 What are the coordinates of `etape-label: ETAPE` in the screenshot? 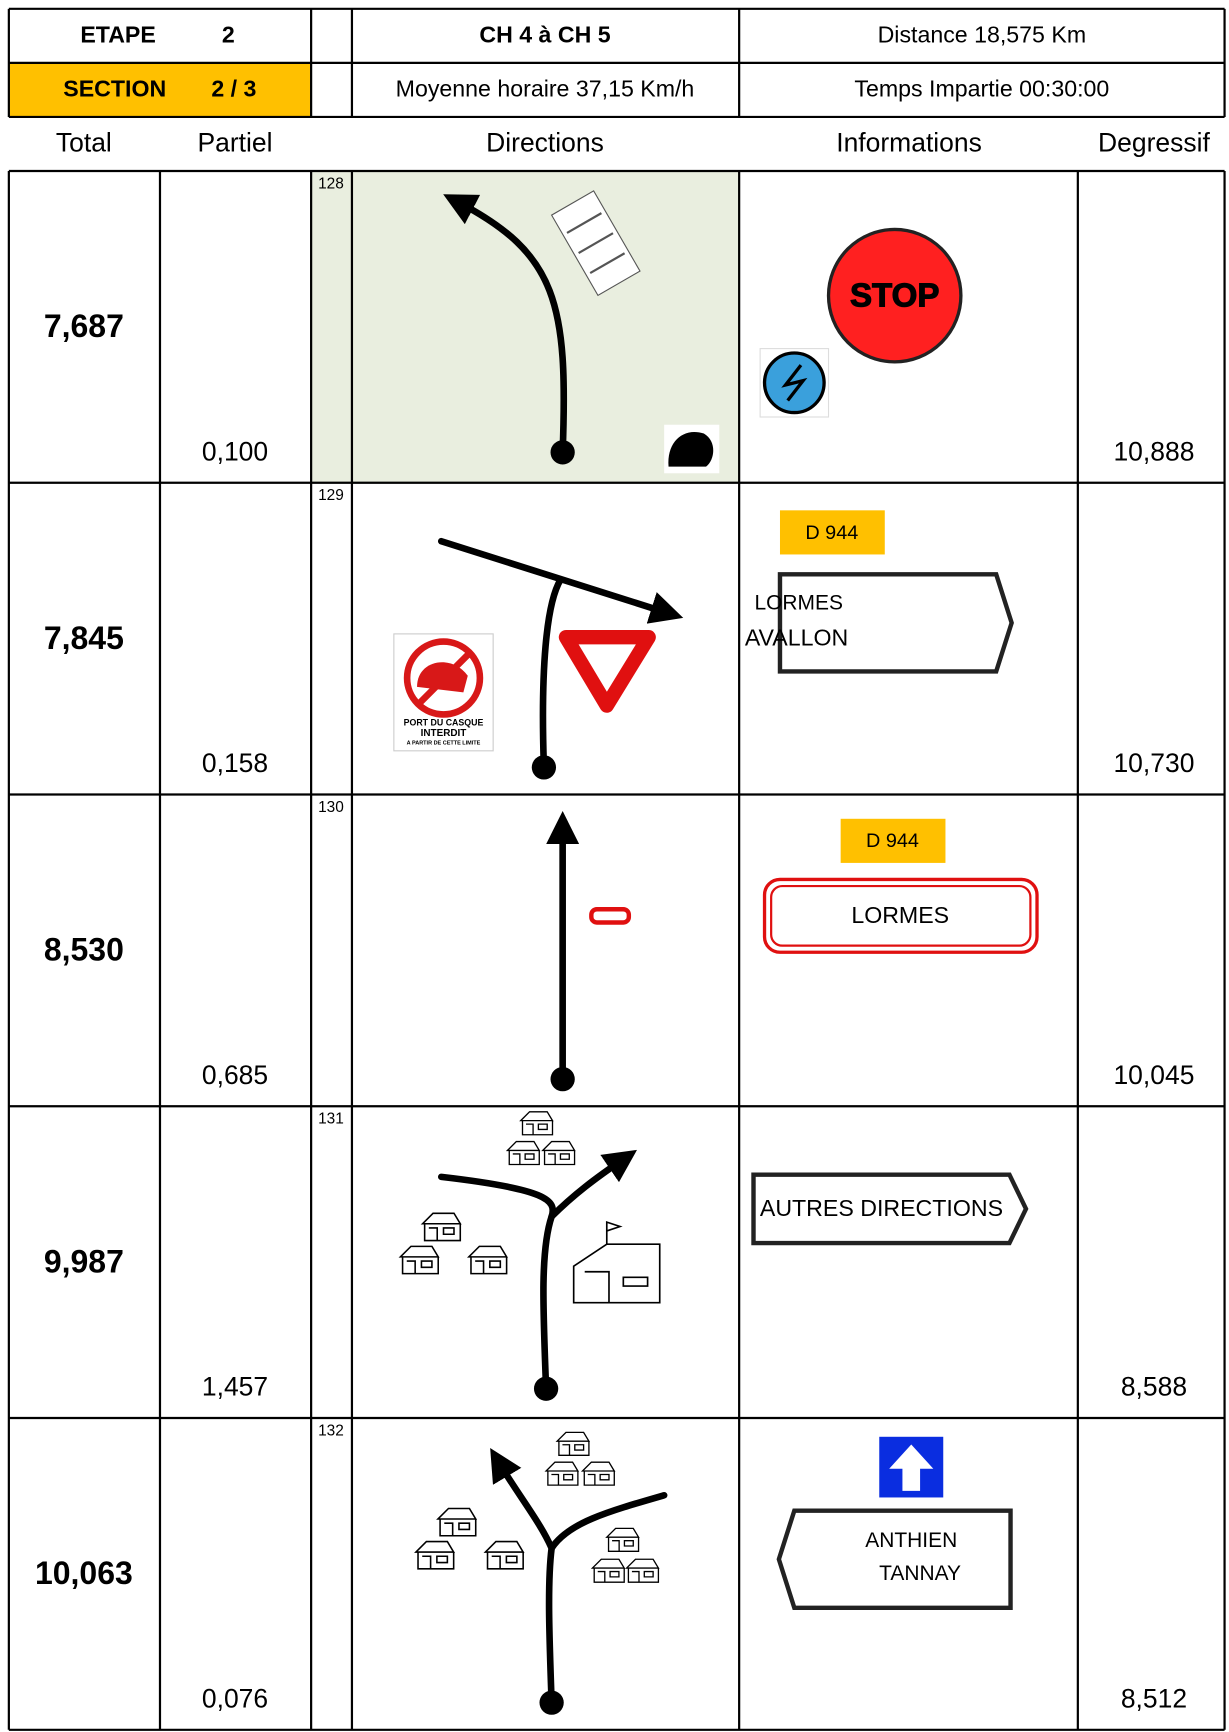 It's located at (117, 35).